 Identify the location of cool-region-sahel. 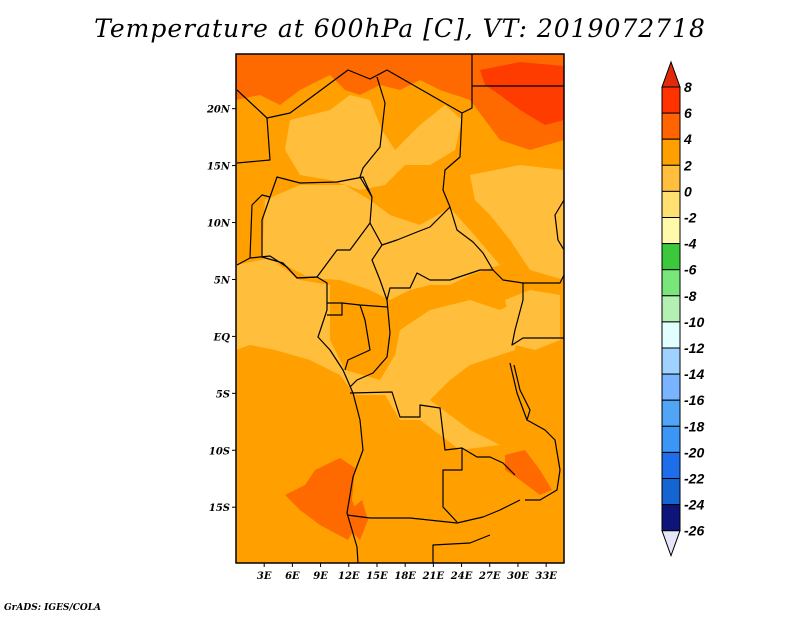
(373, 142).